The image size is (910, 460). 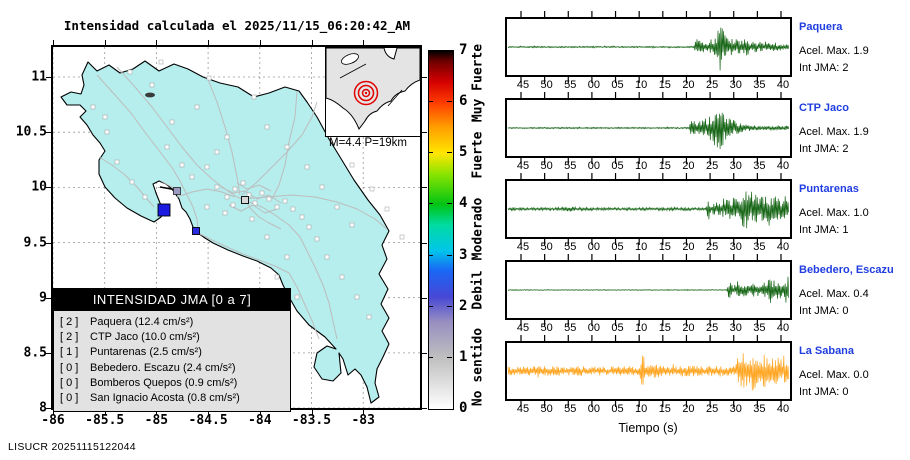 What do you see at coordinates (35, 242) in the screenshot?
I see `map-latitude-tick-label: 9.5` at bounding box center [35, 242].